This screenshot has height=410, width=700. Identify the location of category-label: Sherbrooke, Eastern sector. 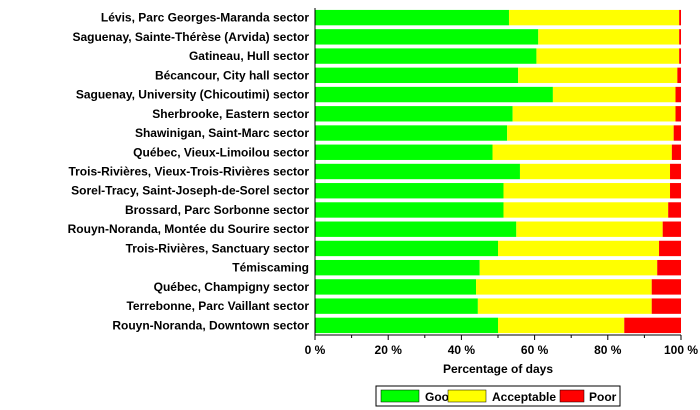
(230, 114).